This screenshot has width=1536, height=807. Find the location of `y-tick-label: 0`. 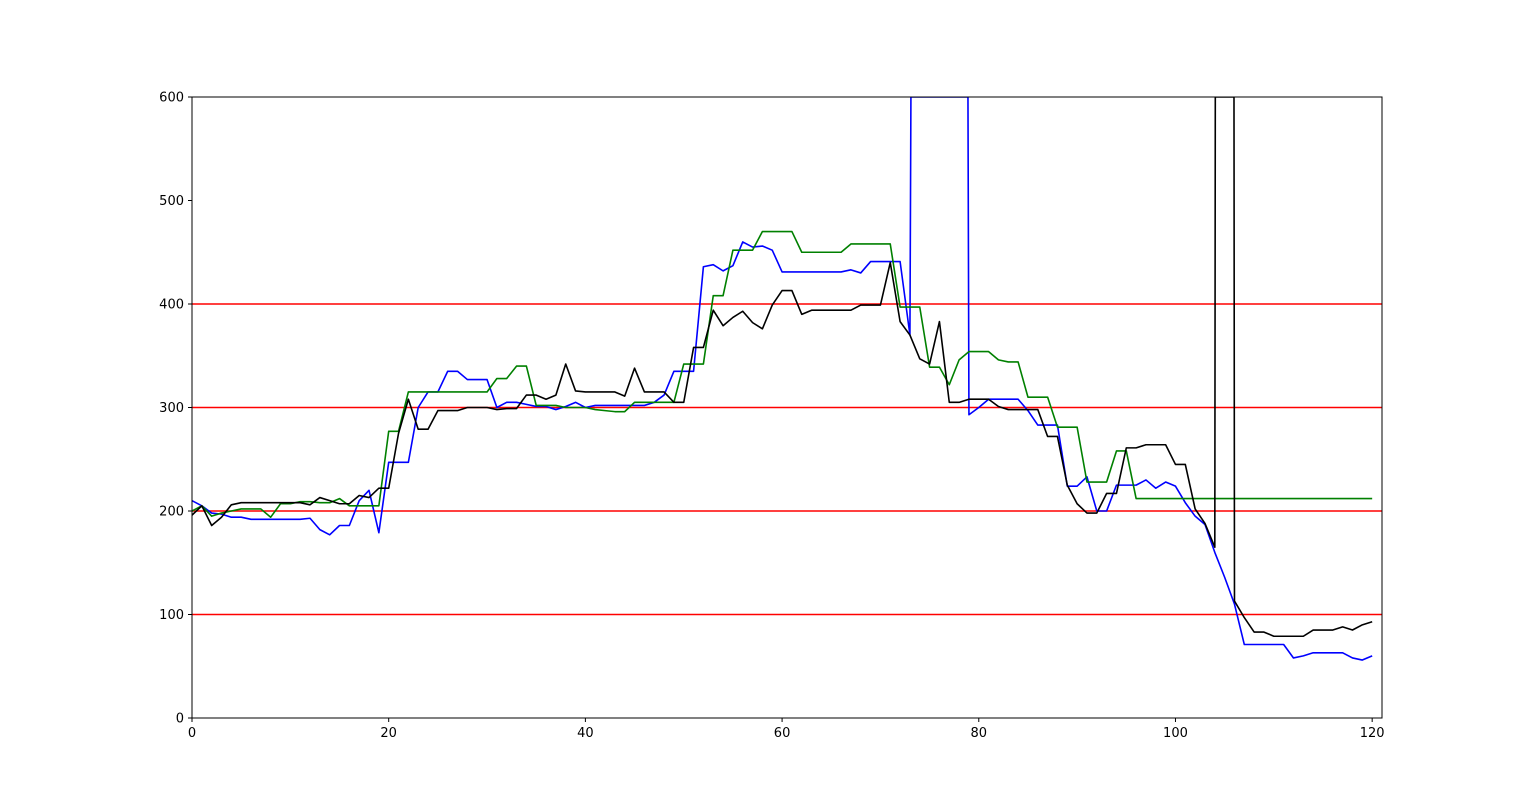

y-tick-label: 0 is located at coordinates (180, 719).